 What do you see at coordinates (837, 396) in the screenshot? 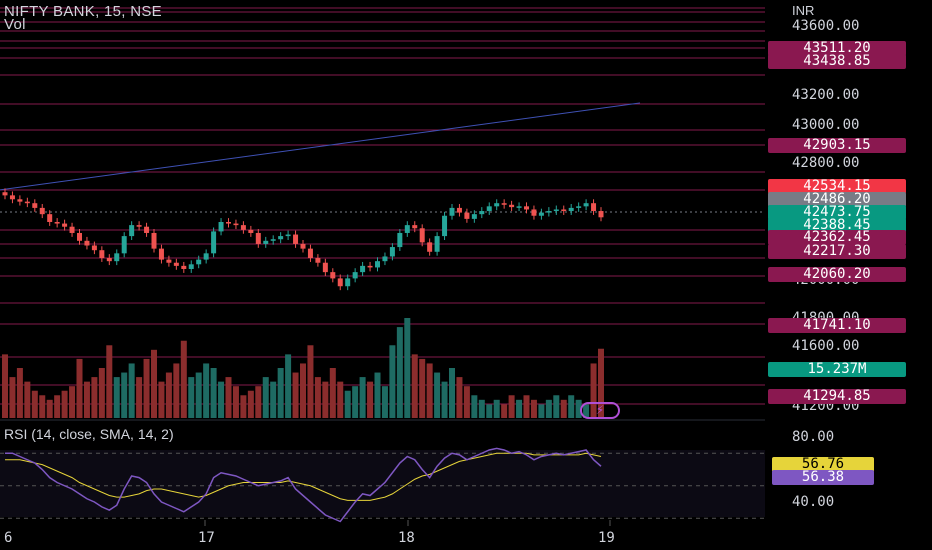
I see `price-tag: 41294.85` at bounding box center [837, 396].